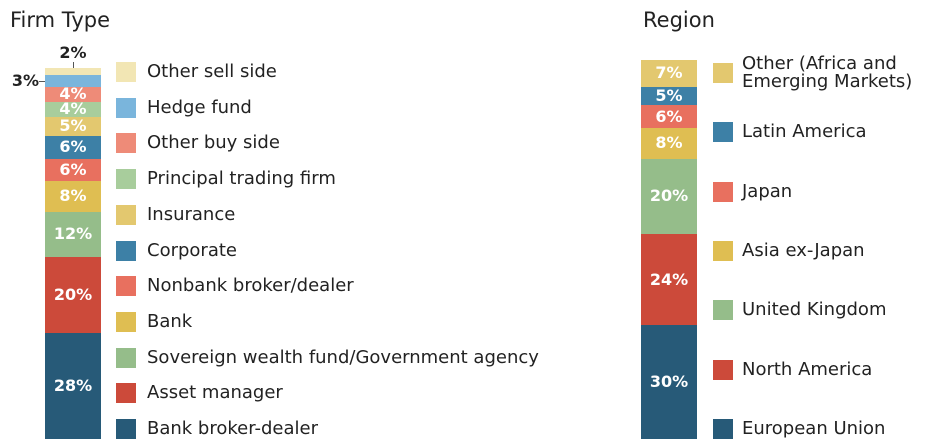  What do you see at coordinates (250, 286) in the screenshot?
I see `legend-label: Nonbank broker/dealer` at bounding box center [250, 286].